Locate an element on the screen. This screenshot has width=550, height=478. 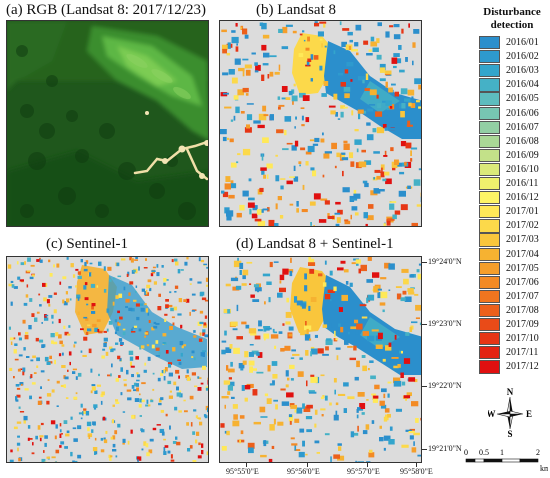
legend-label: 2017/12 is located at coordinates (522, 367).